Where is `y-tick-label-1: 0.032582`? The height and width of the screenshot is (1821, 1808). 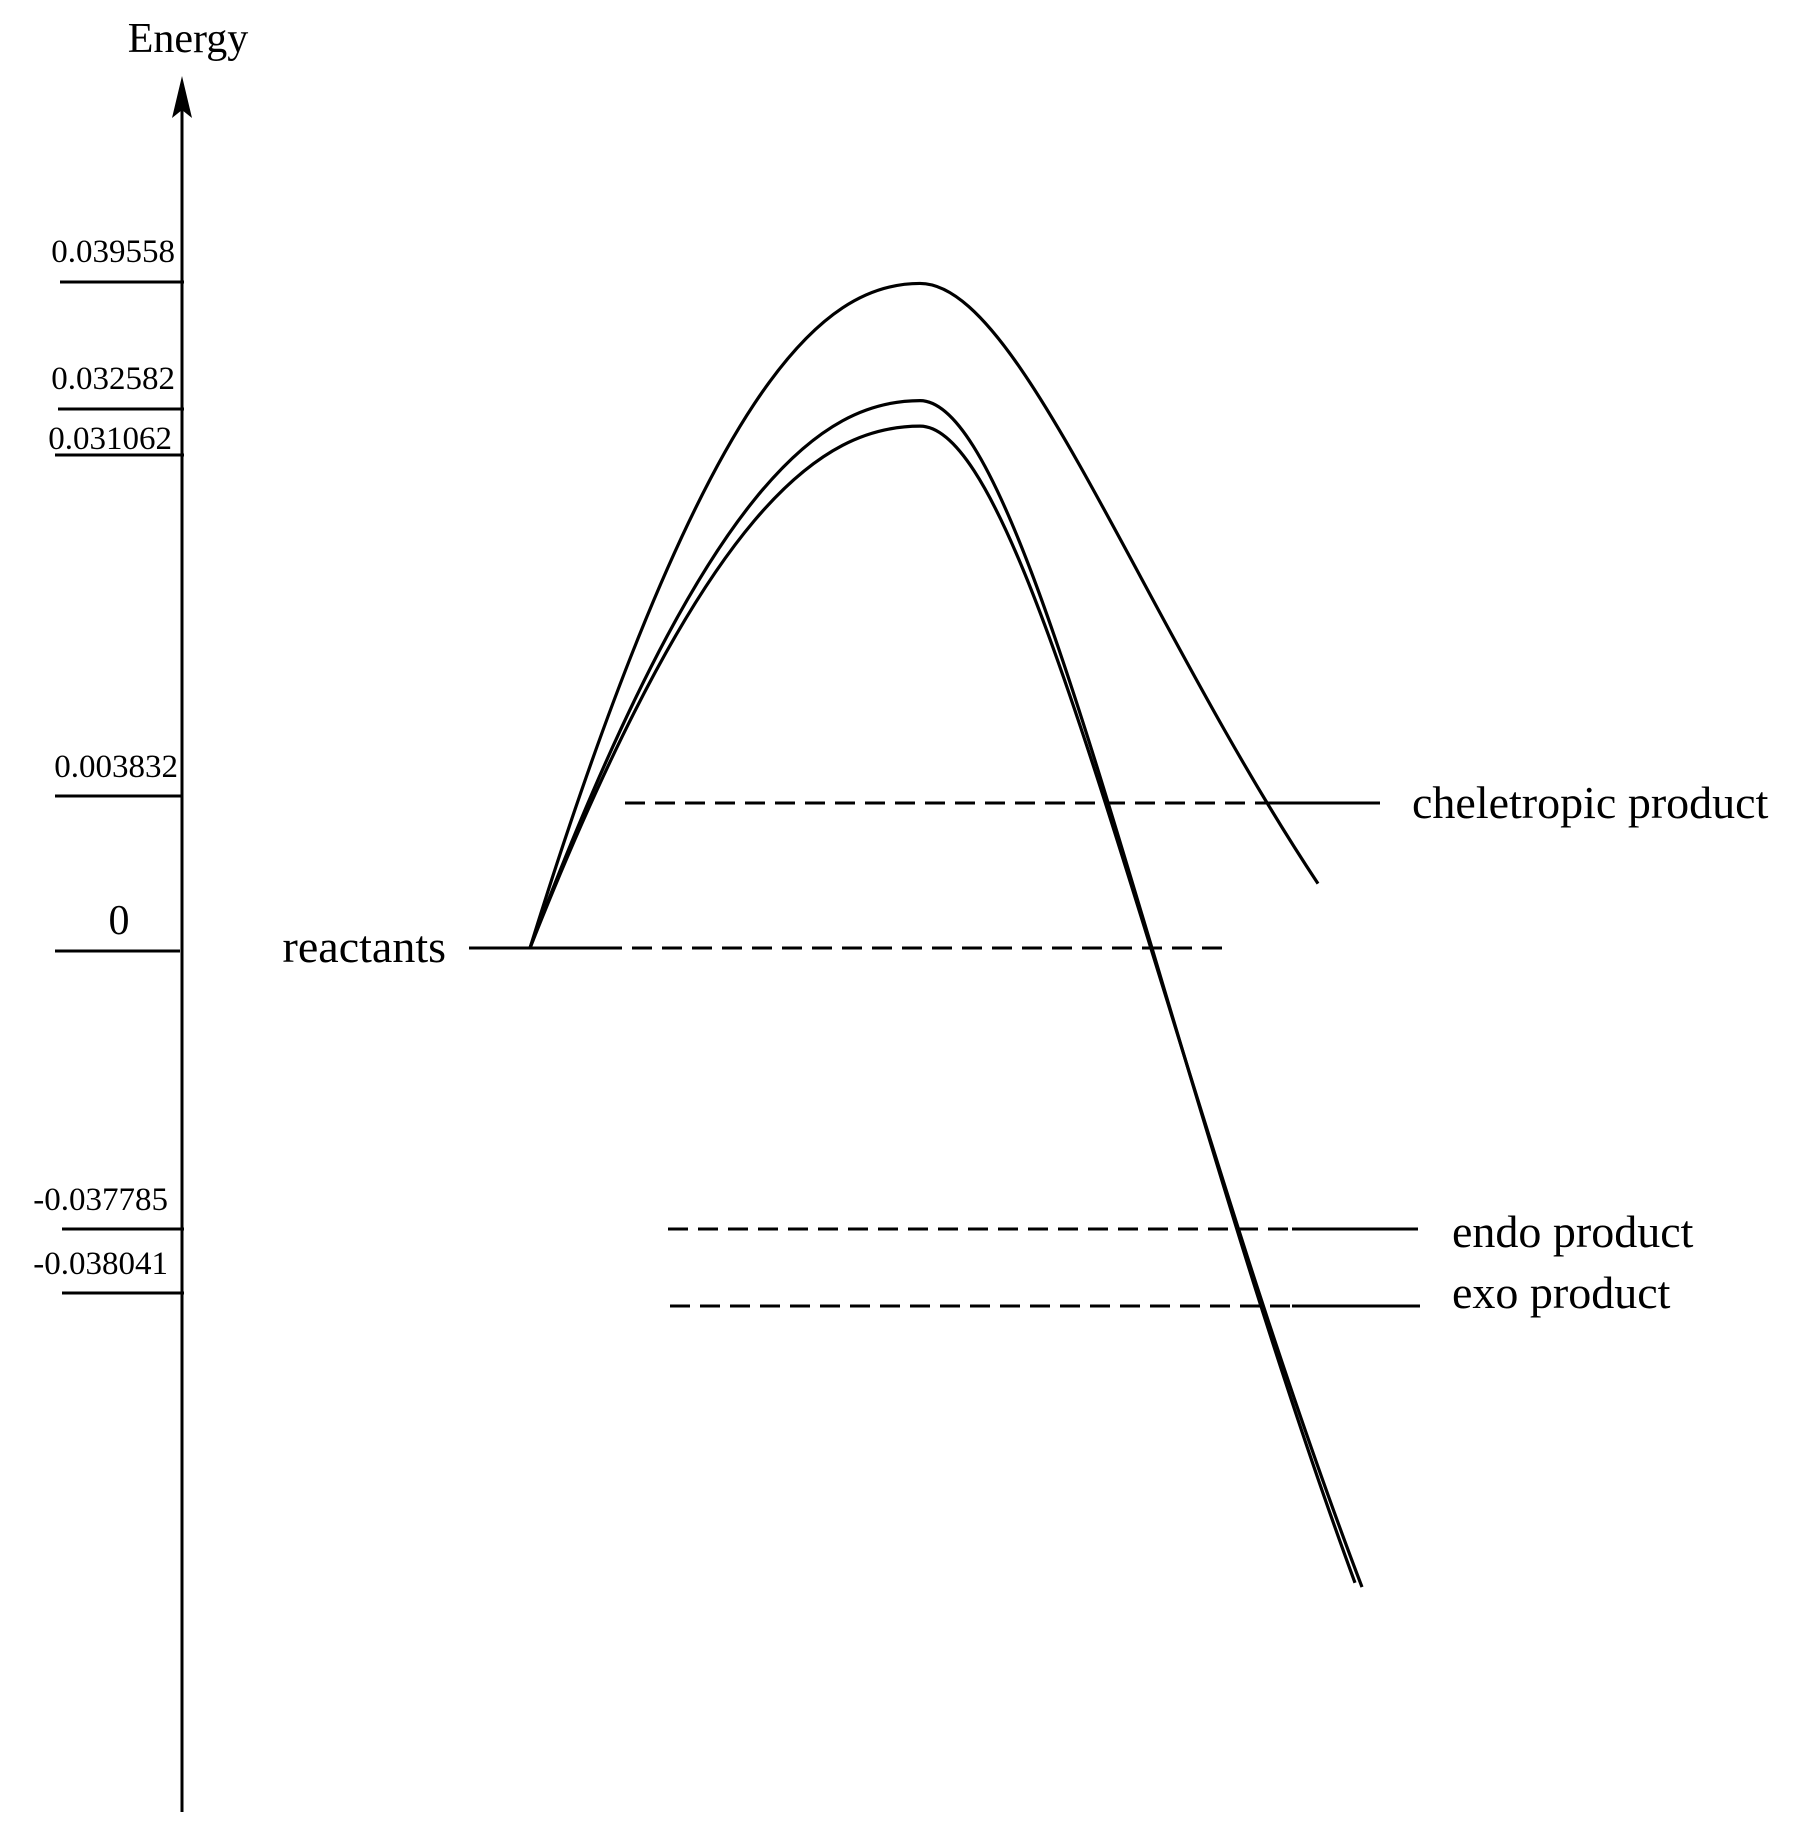 y-tick-label-1: 0.032582 is located at coordinates (113, 379).